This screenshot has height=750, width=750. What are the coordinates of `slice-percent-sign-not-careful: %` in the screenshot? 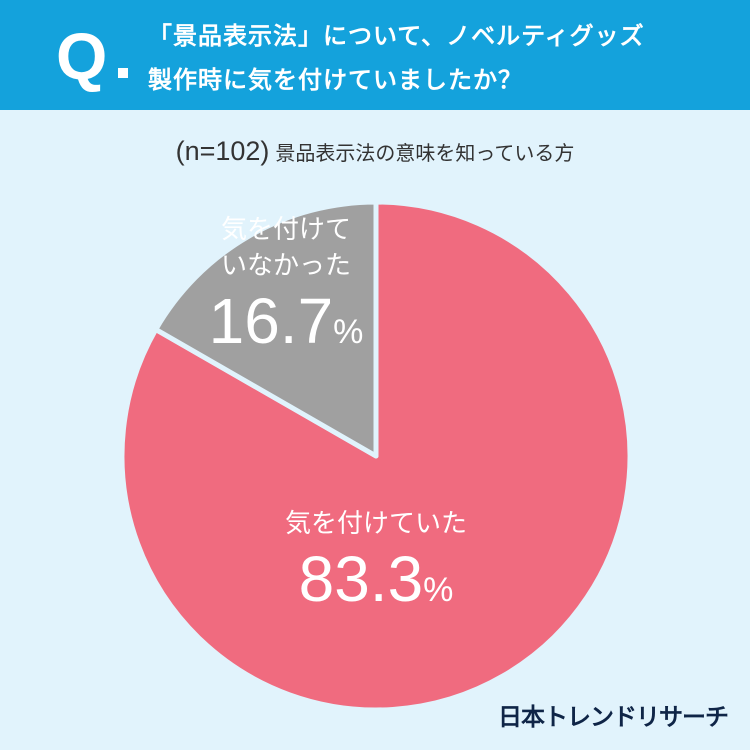 It's located at (348, 332).